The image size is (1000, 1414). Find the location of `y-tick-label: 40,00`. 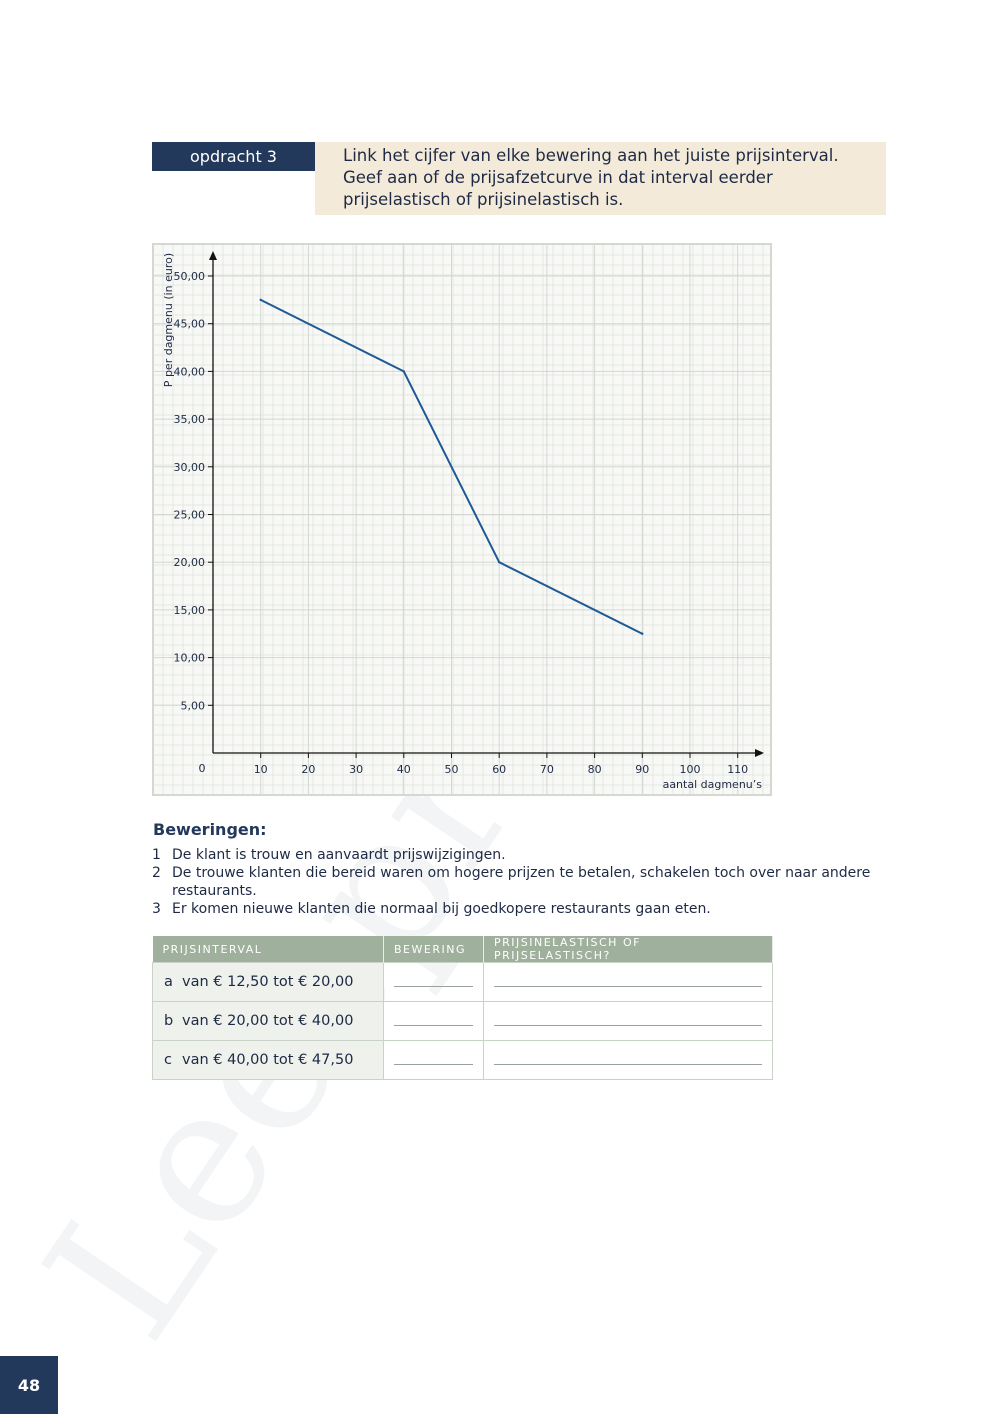

y-tick-label: 40,00 is located at coordinates (190, 371).